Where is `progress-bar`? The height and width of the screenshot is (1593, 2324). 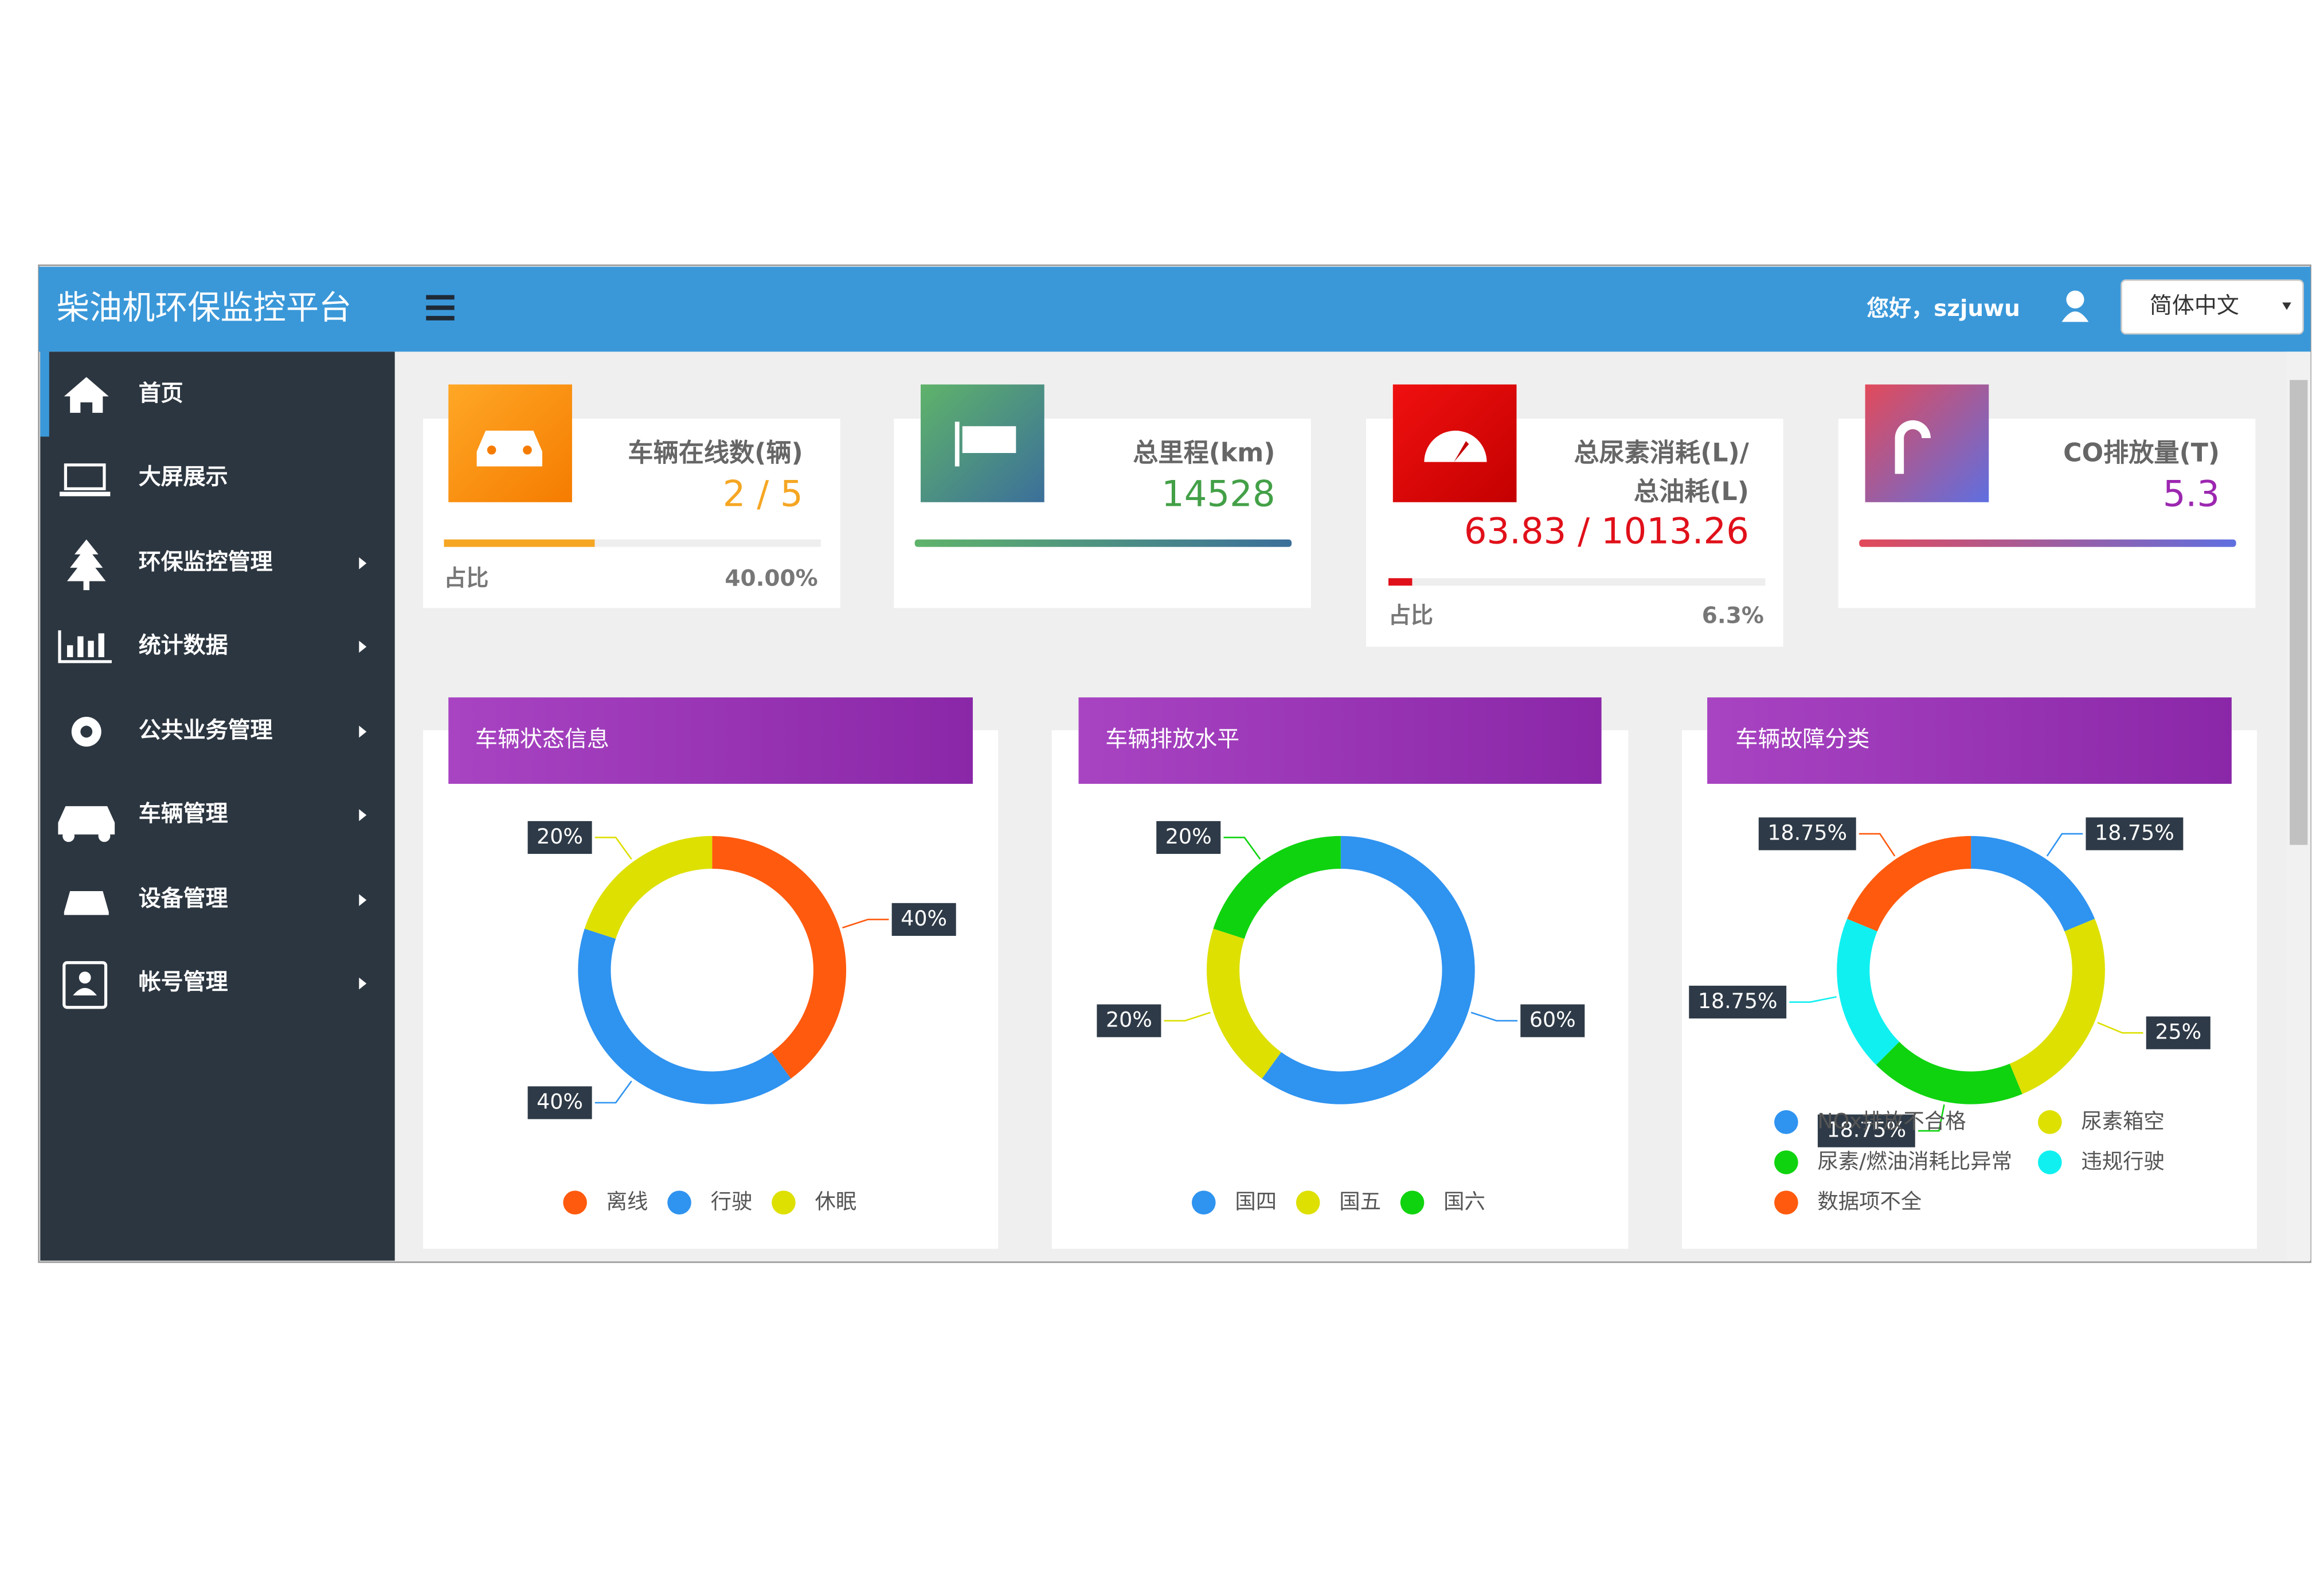
progress-bar is located at coordinates (1400, 582).